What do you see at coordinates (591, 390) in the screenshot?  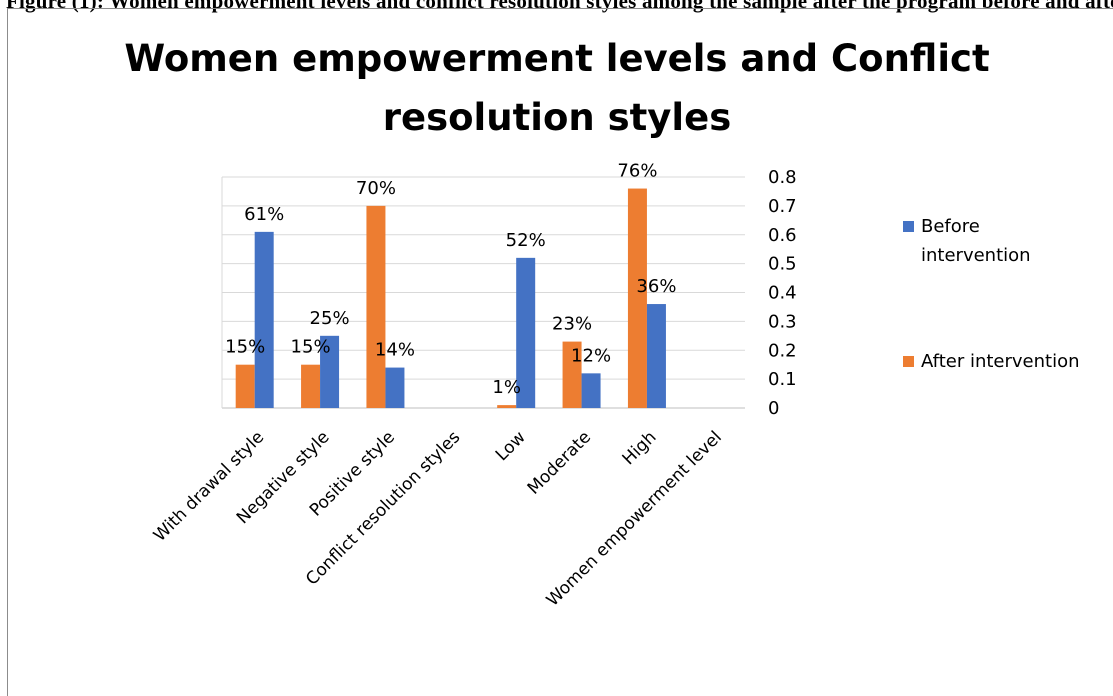 I see `bar-before-intervention-moderate` at bounding box center [591, 390].